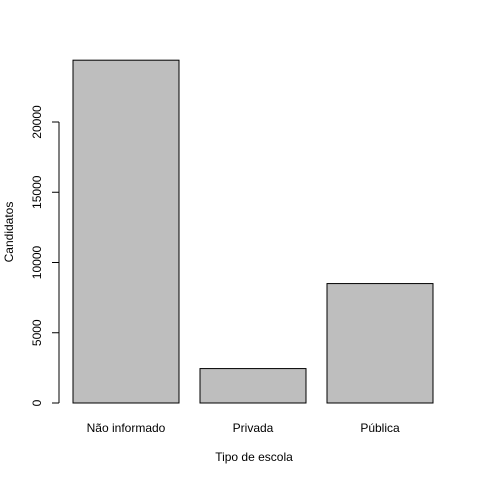  Describe the element at coordinates (37, 402) in the screenshot. I see `y-tick-label-0: 0` at that location.